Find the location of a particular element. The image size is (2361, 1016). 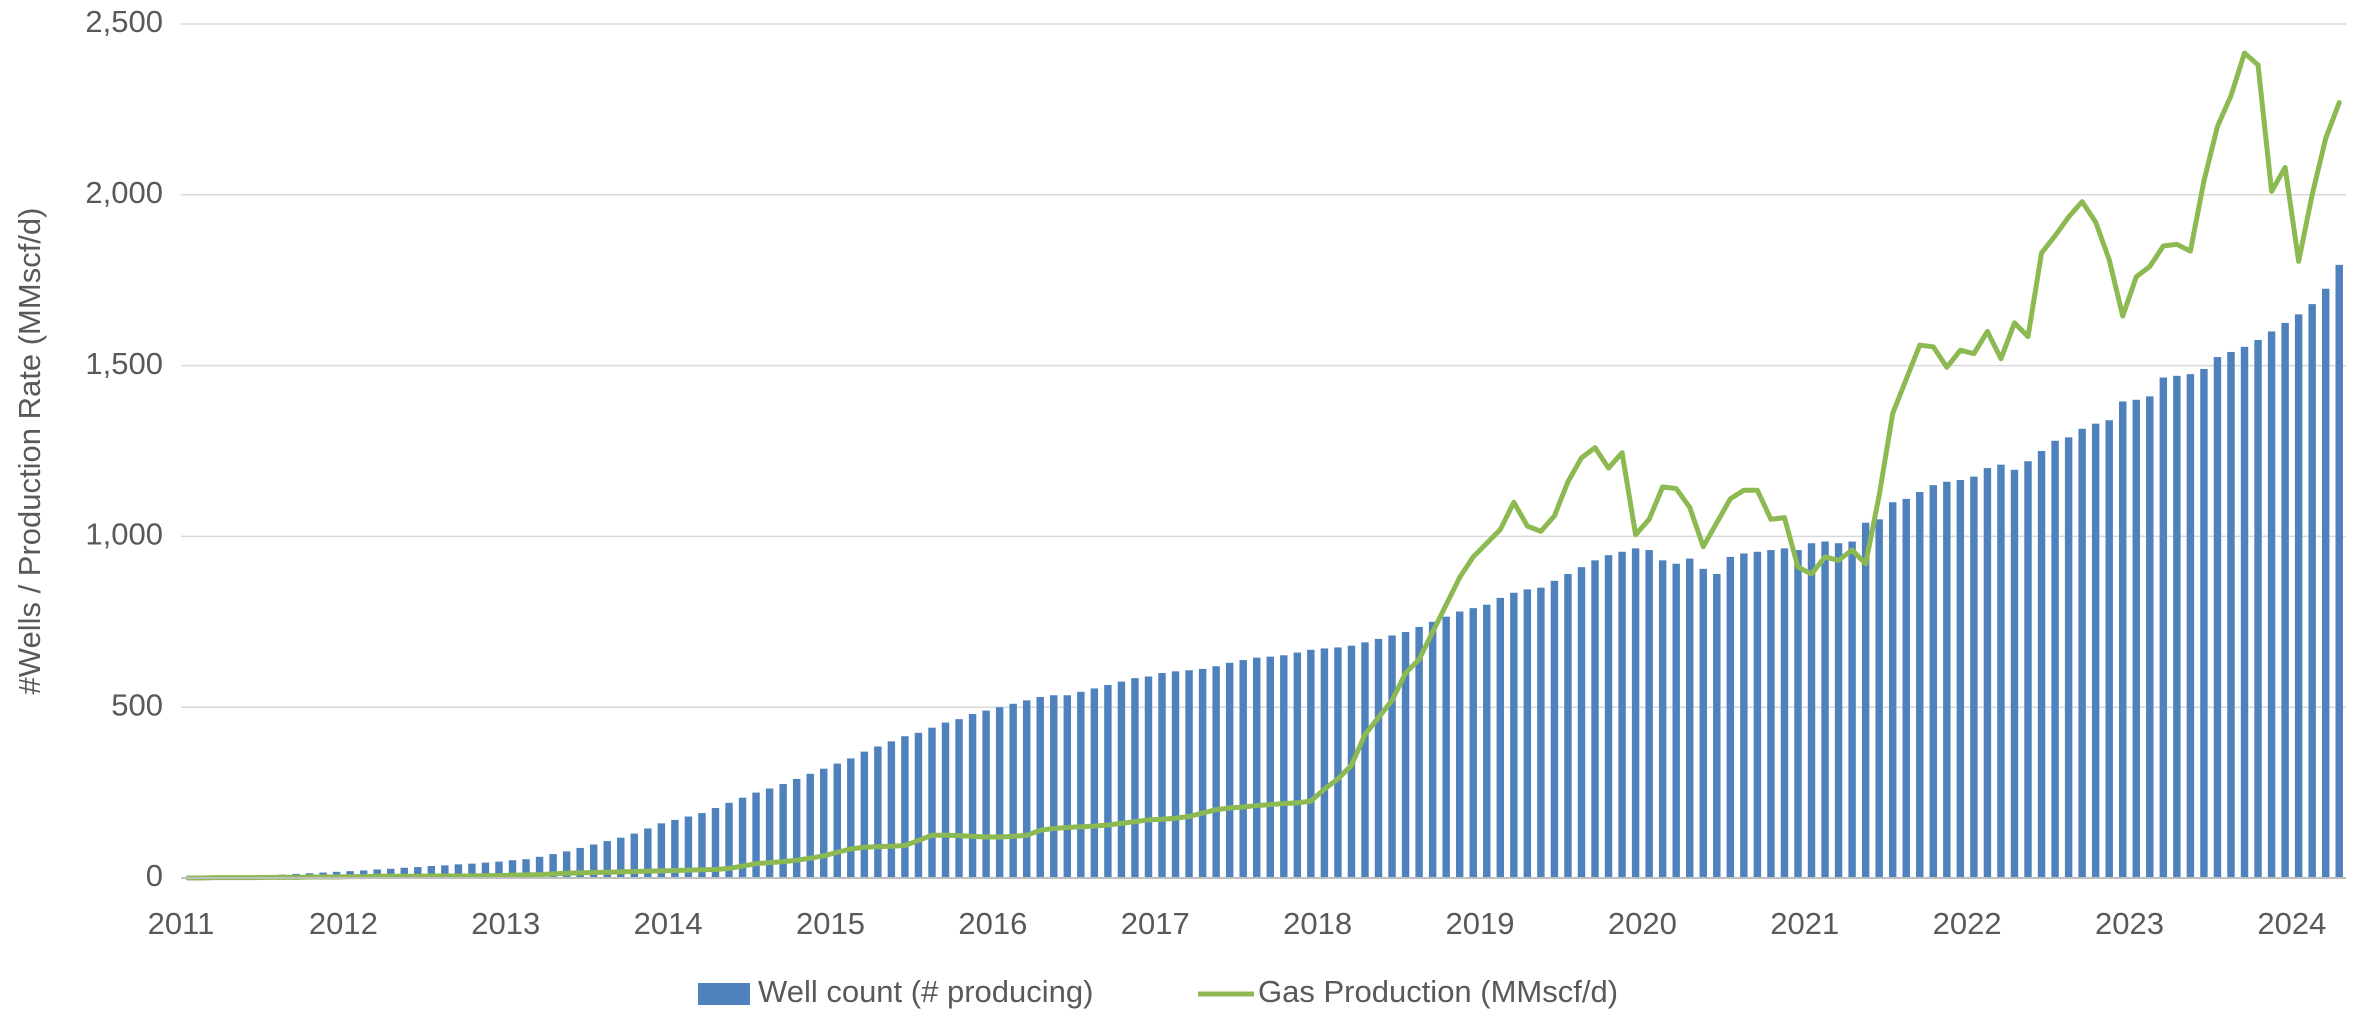

x-tick-label: 2022 is located at coordinates (1967, 923).